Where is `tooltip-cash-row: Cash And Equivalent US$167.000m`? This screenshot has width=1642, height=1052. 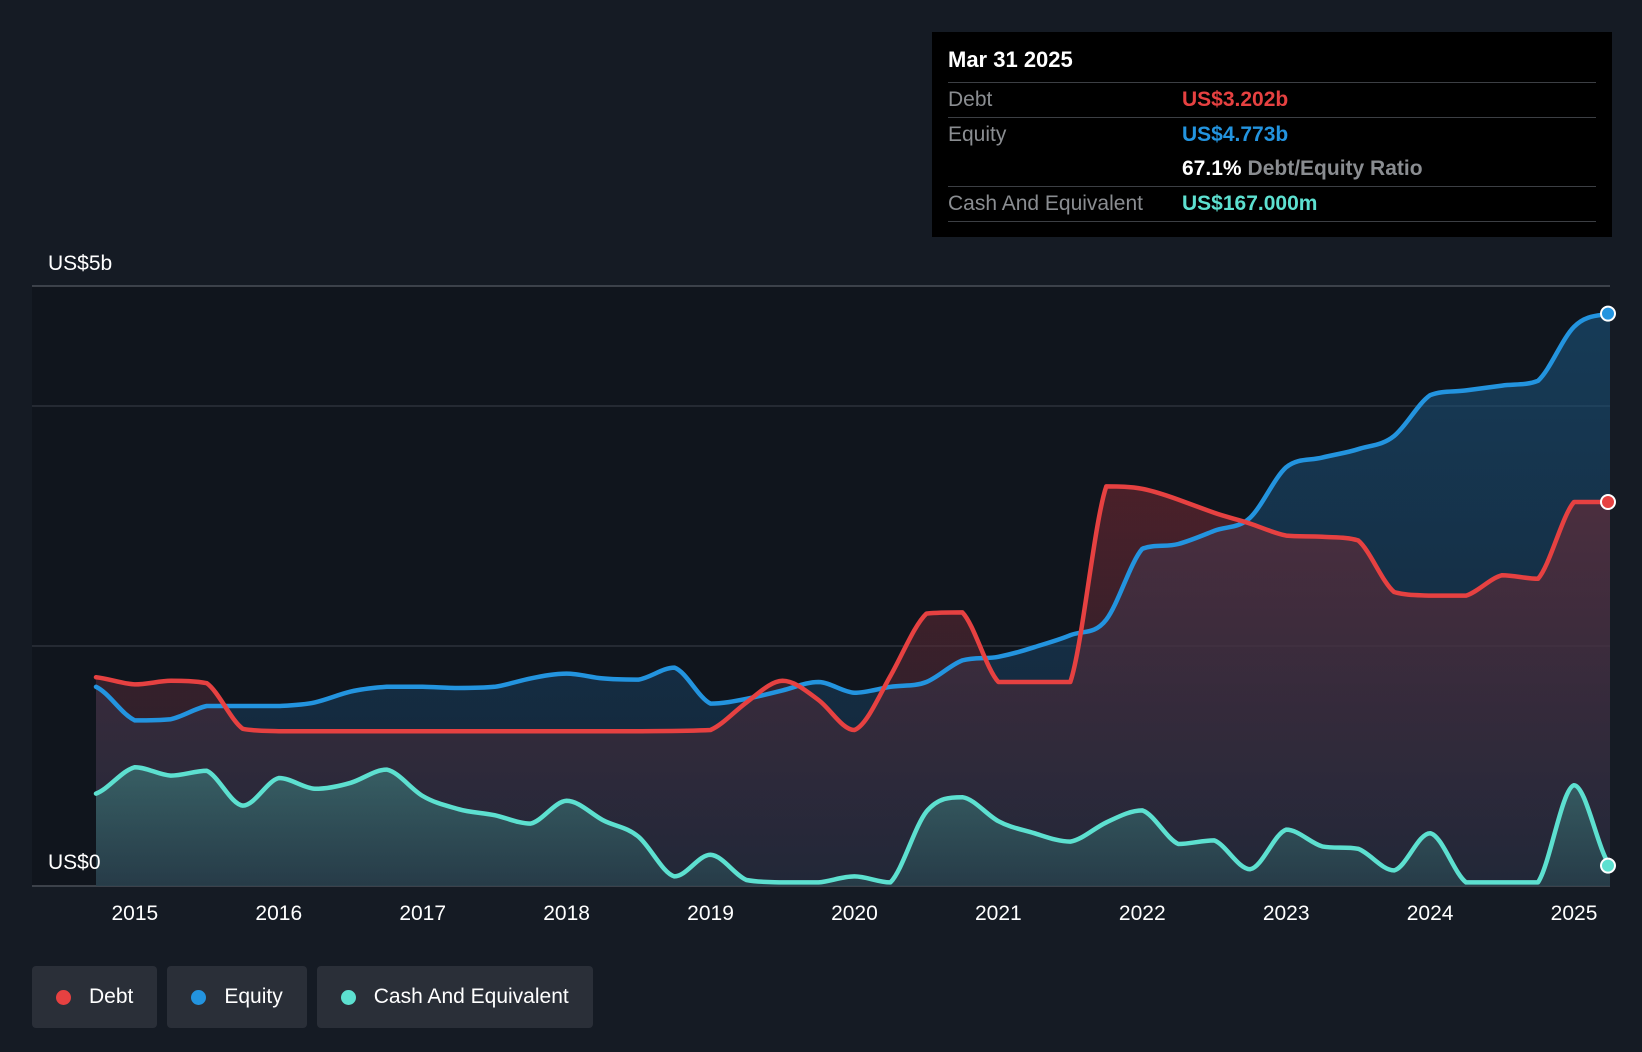
tooltip-cash-row: Cash And Equivalent US$167.000m is located at coordinates (1272, 204).